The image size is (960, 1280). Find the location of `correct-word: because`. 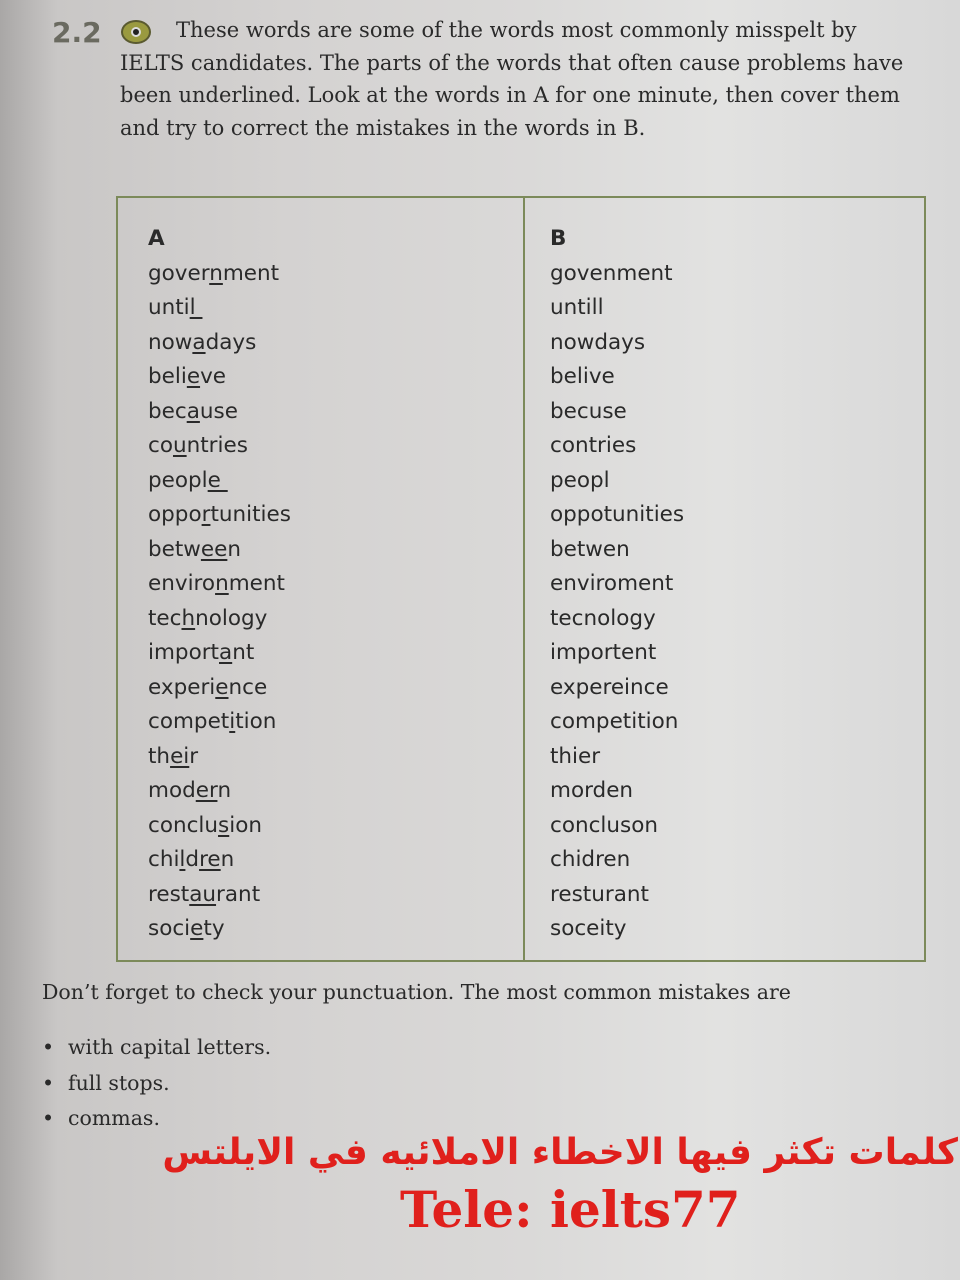

correct-word: because is located at coordinates (219, 412).